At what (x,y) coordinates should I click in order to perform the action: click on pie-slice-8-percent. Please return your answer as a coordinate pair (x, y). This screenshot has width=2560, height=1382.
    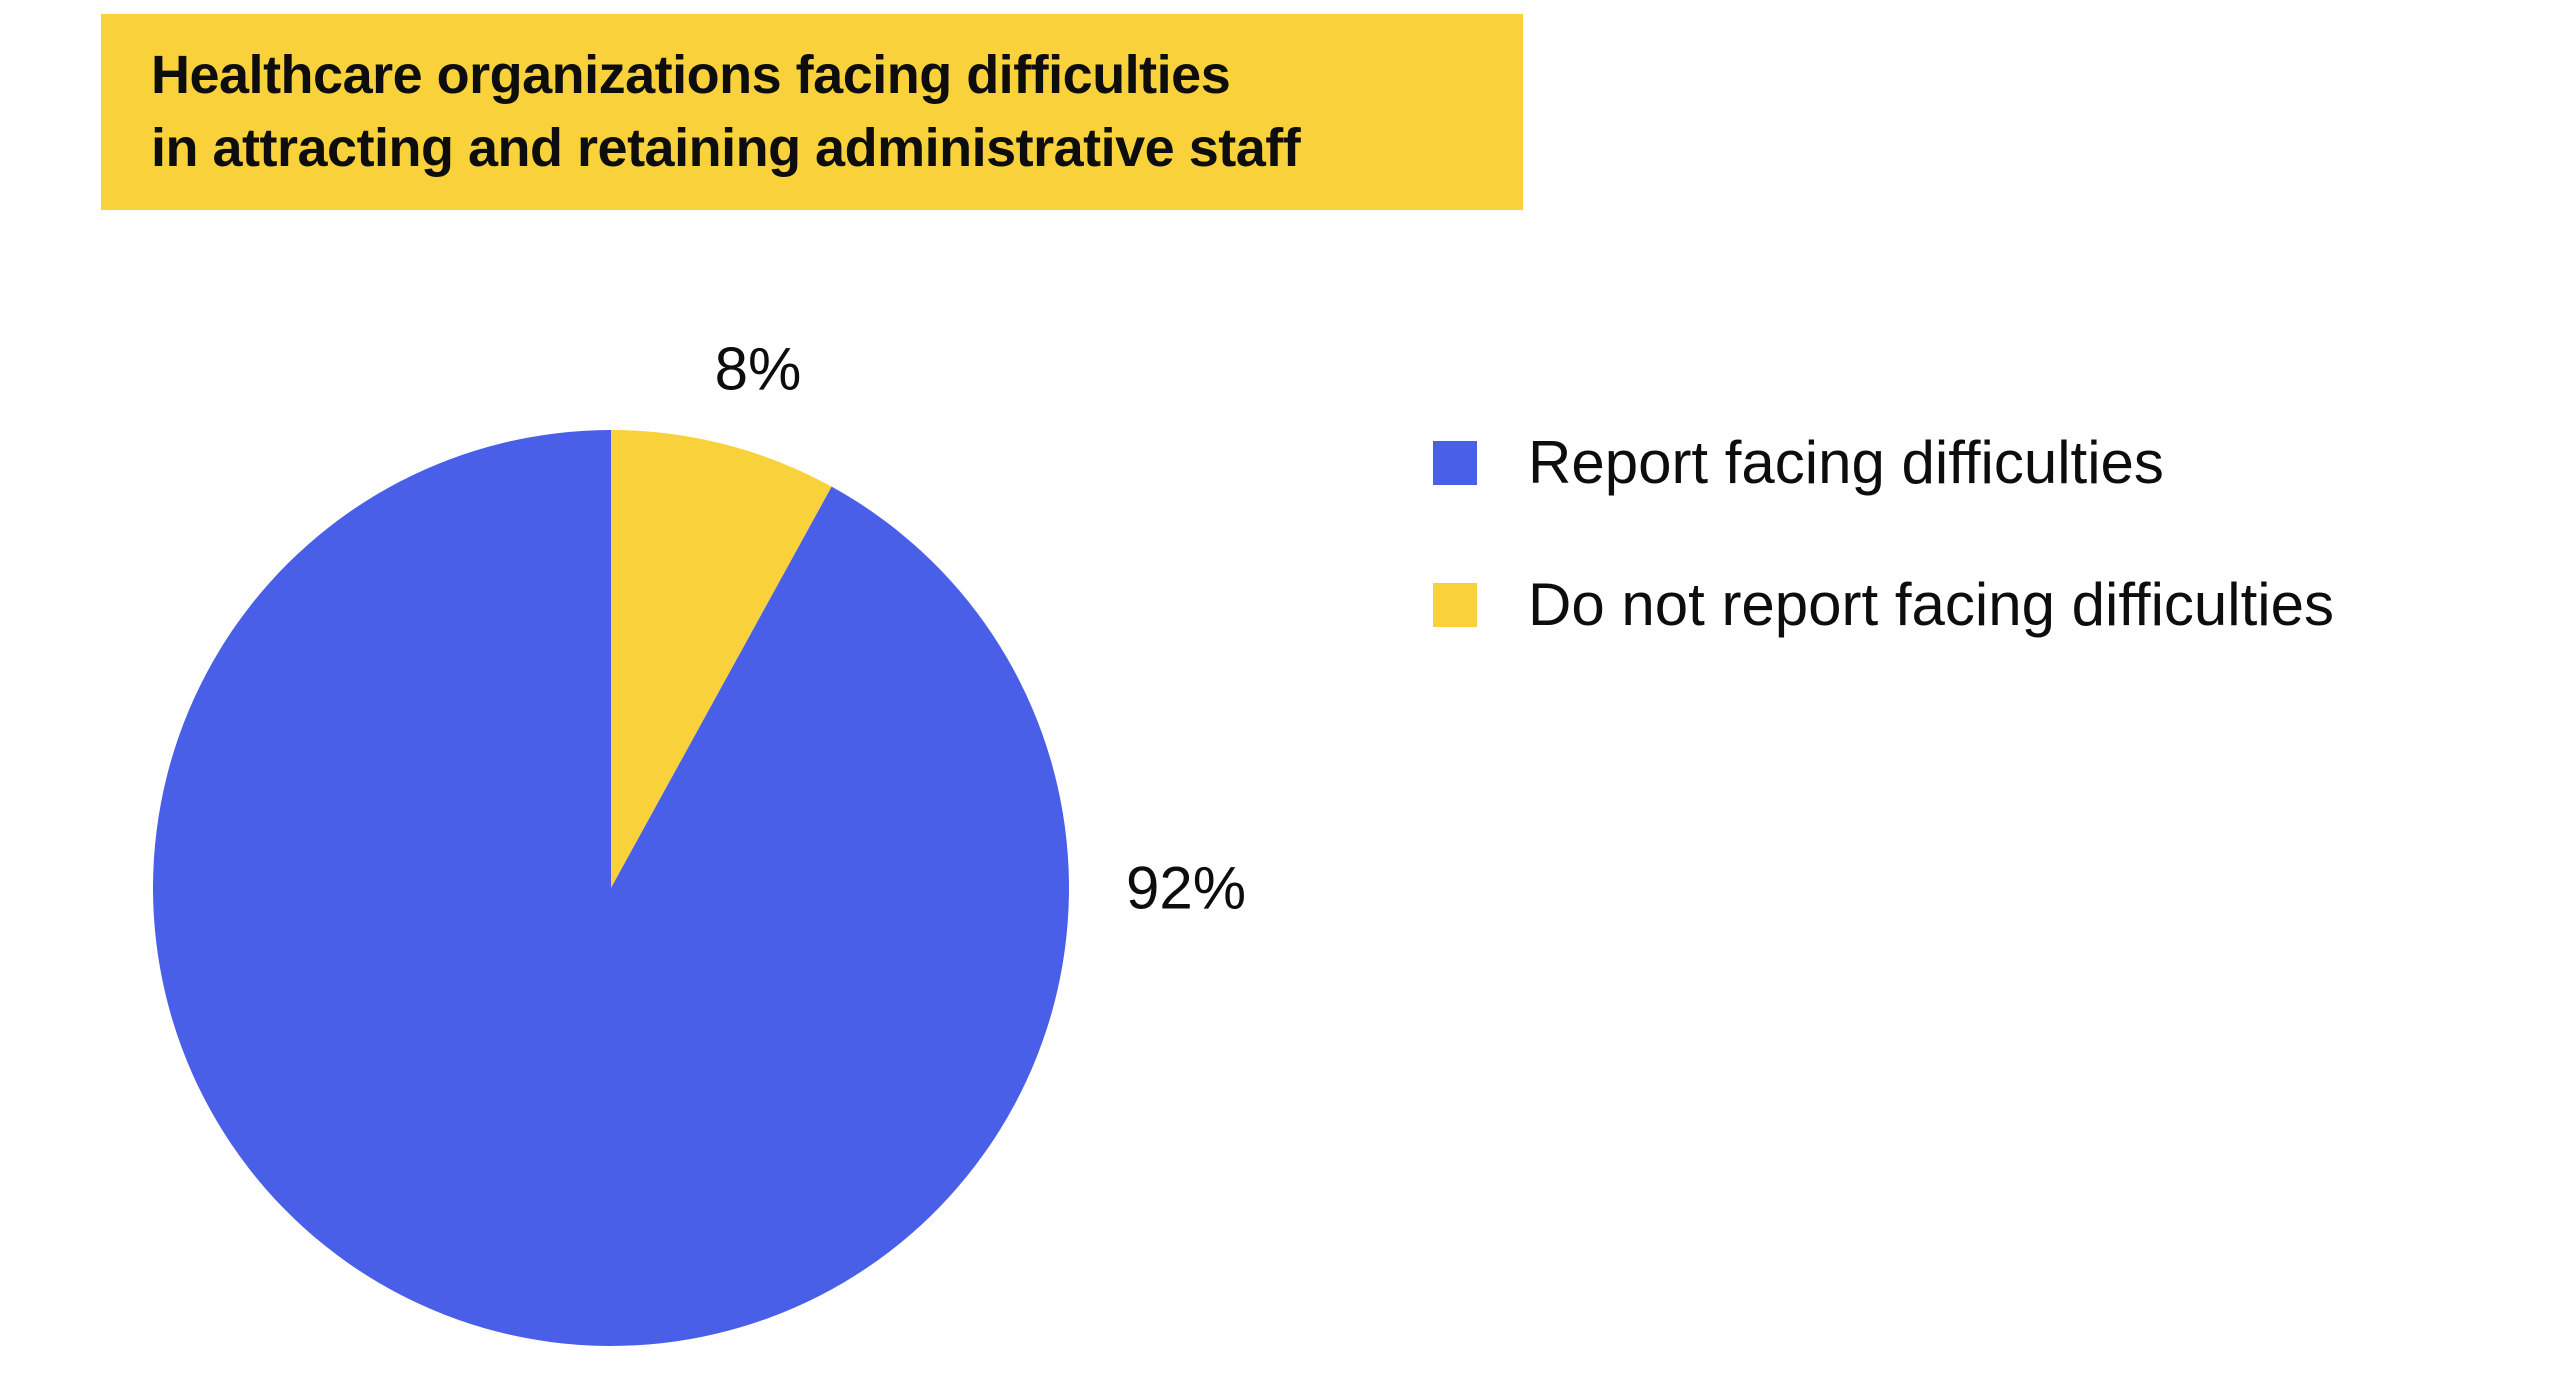
    Looking at the image, I should click on (721, 659).